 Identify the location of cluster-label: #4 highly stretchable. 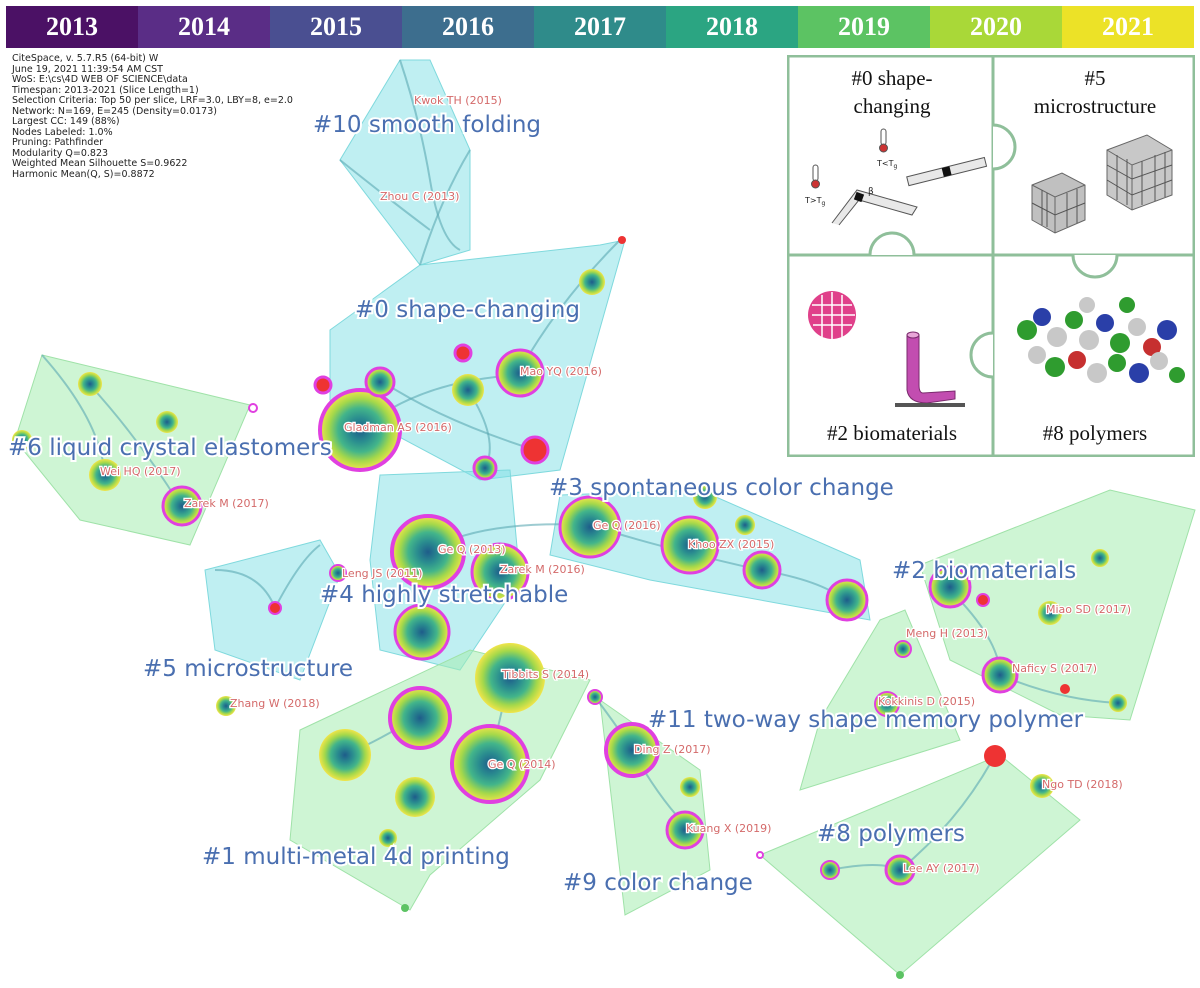
(444, 595).